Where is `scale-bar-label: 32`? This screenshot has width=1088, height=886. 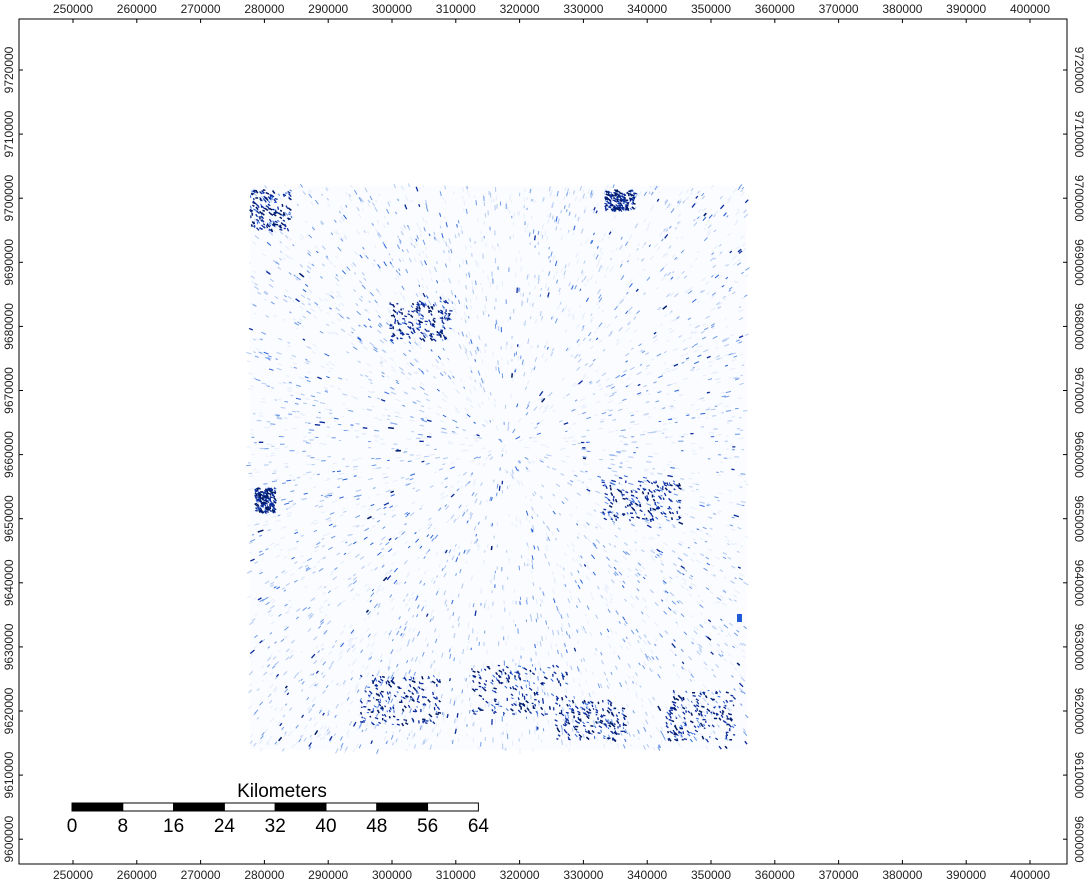
scale-bar-label: 32 is located at coordinates (275, 826).